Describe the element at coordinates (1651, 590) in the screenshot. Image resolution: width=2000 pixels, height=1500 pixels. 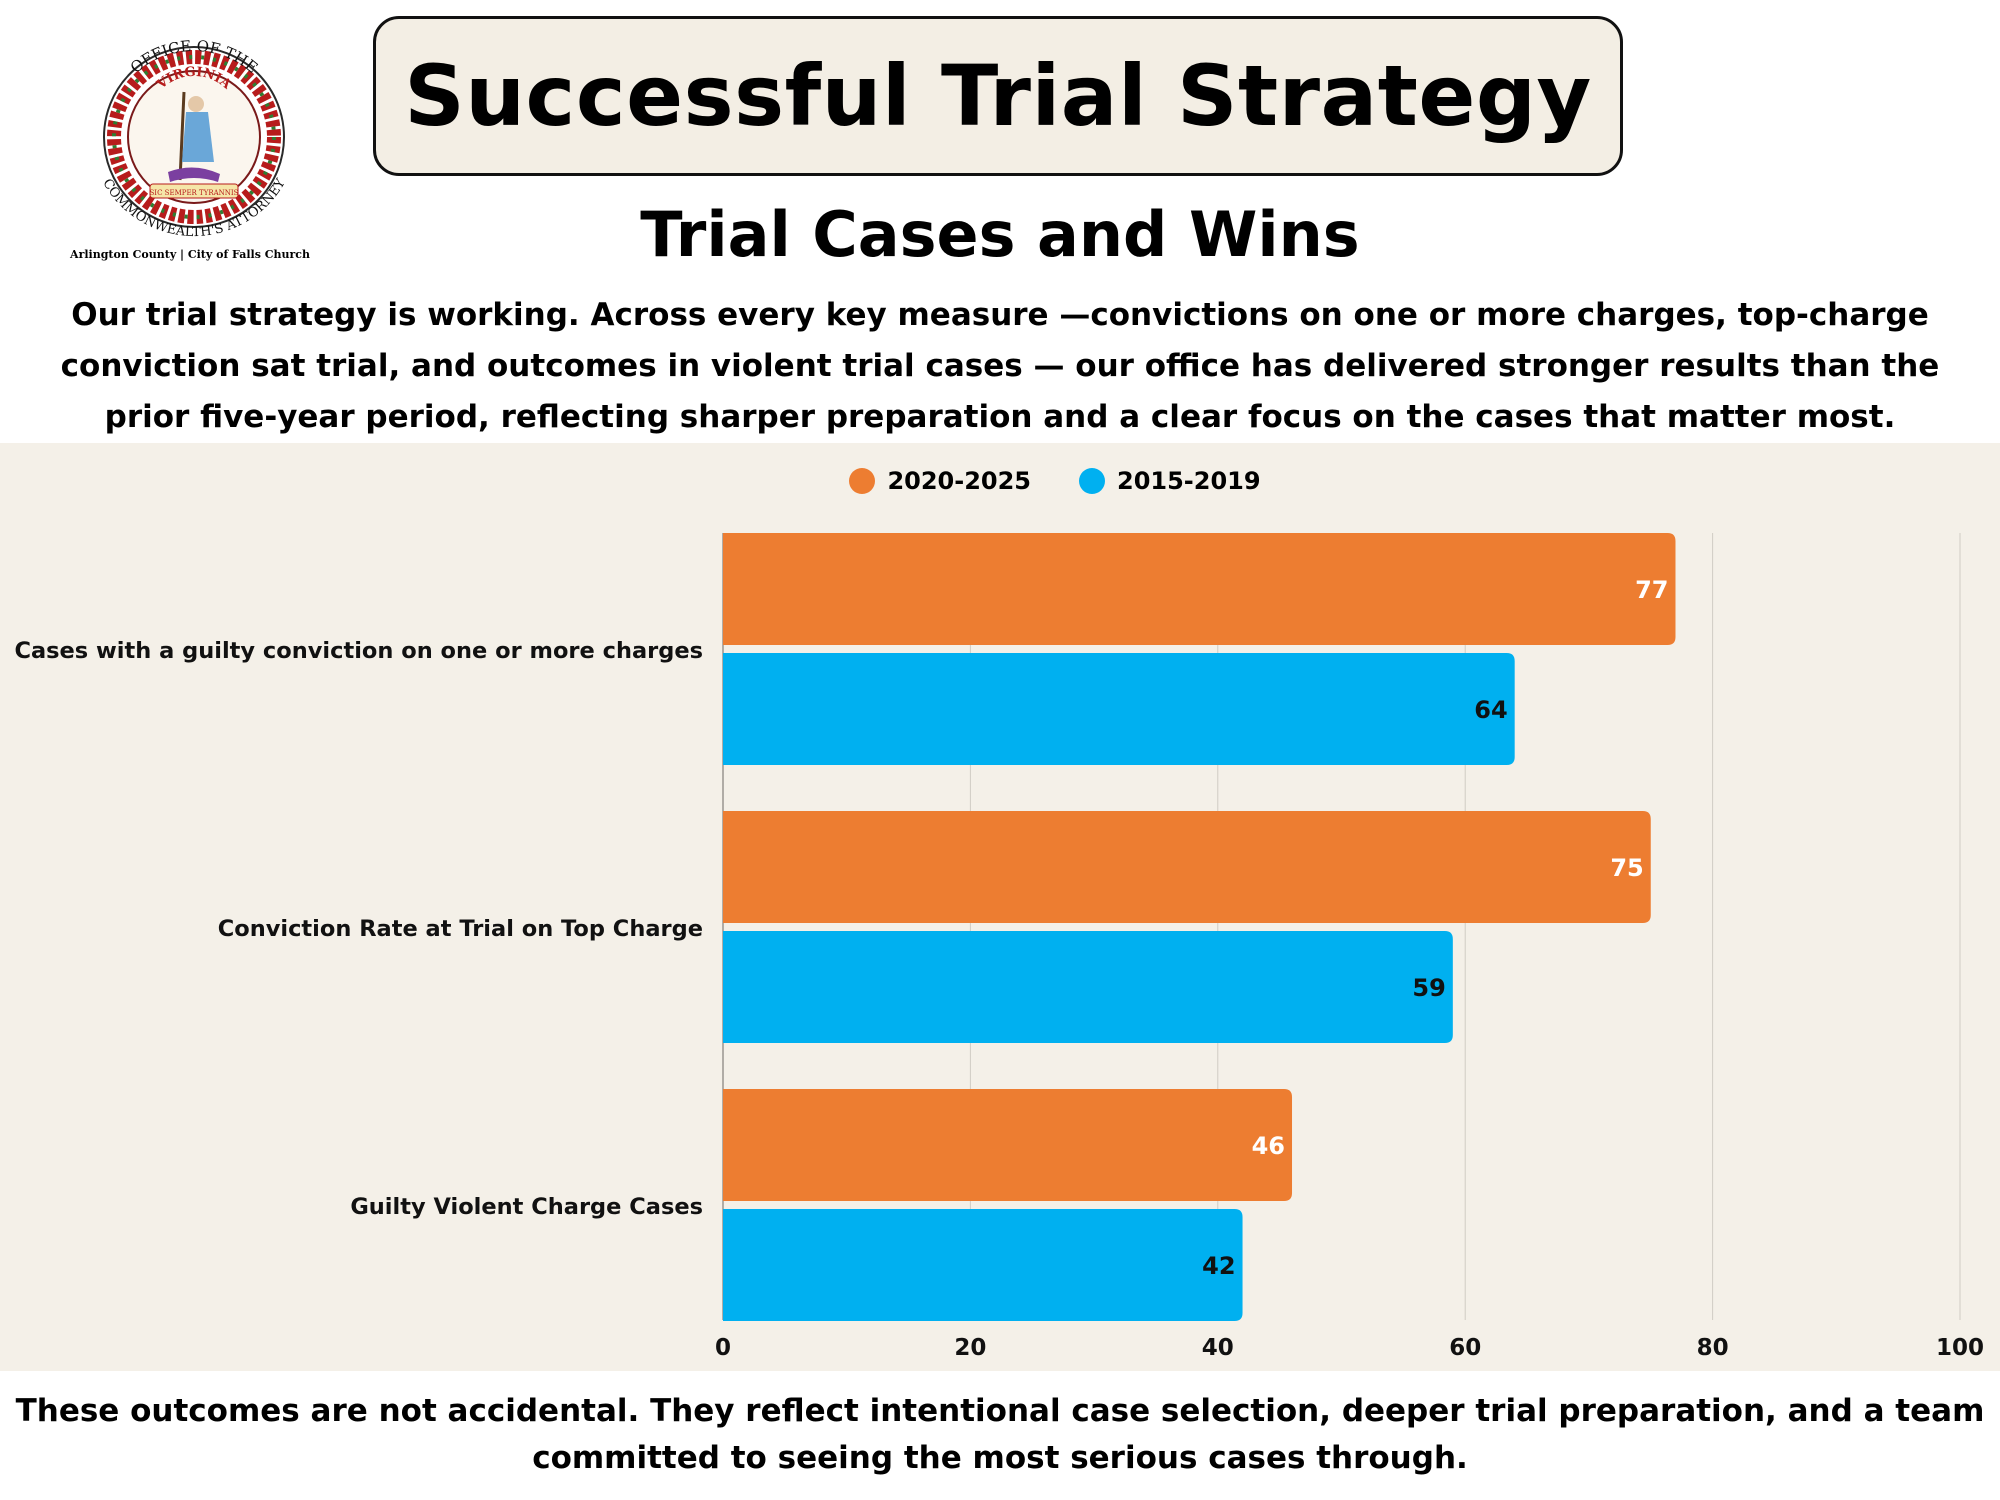
I see `data-label-2020-2025-cat-0: 77` at that location.